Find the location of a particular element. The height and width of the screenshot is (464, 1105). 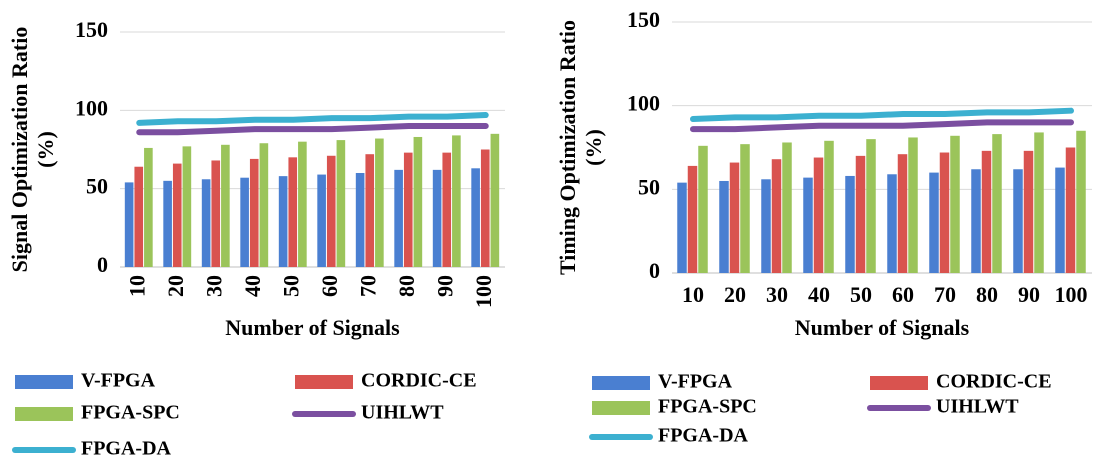

x-tick-label: 40 is located at coordinates (252, 286).